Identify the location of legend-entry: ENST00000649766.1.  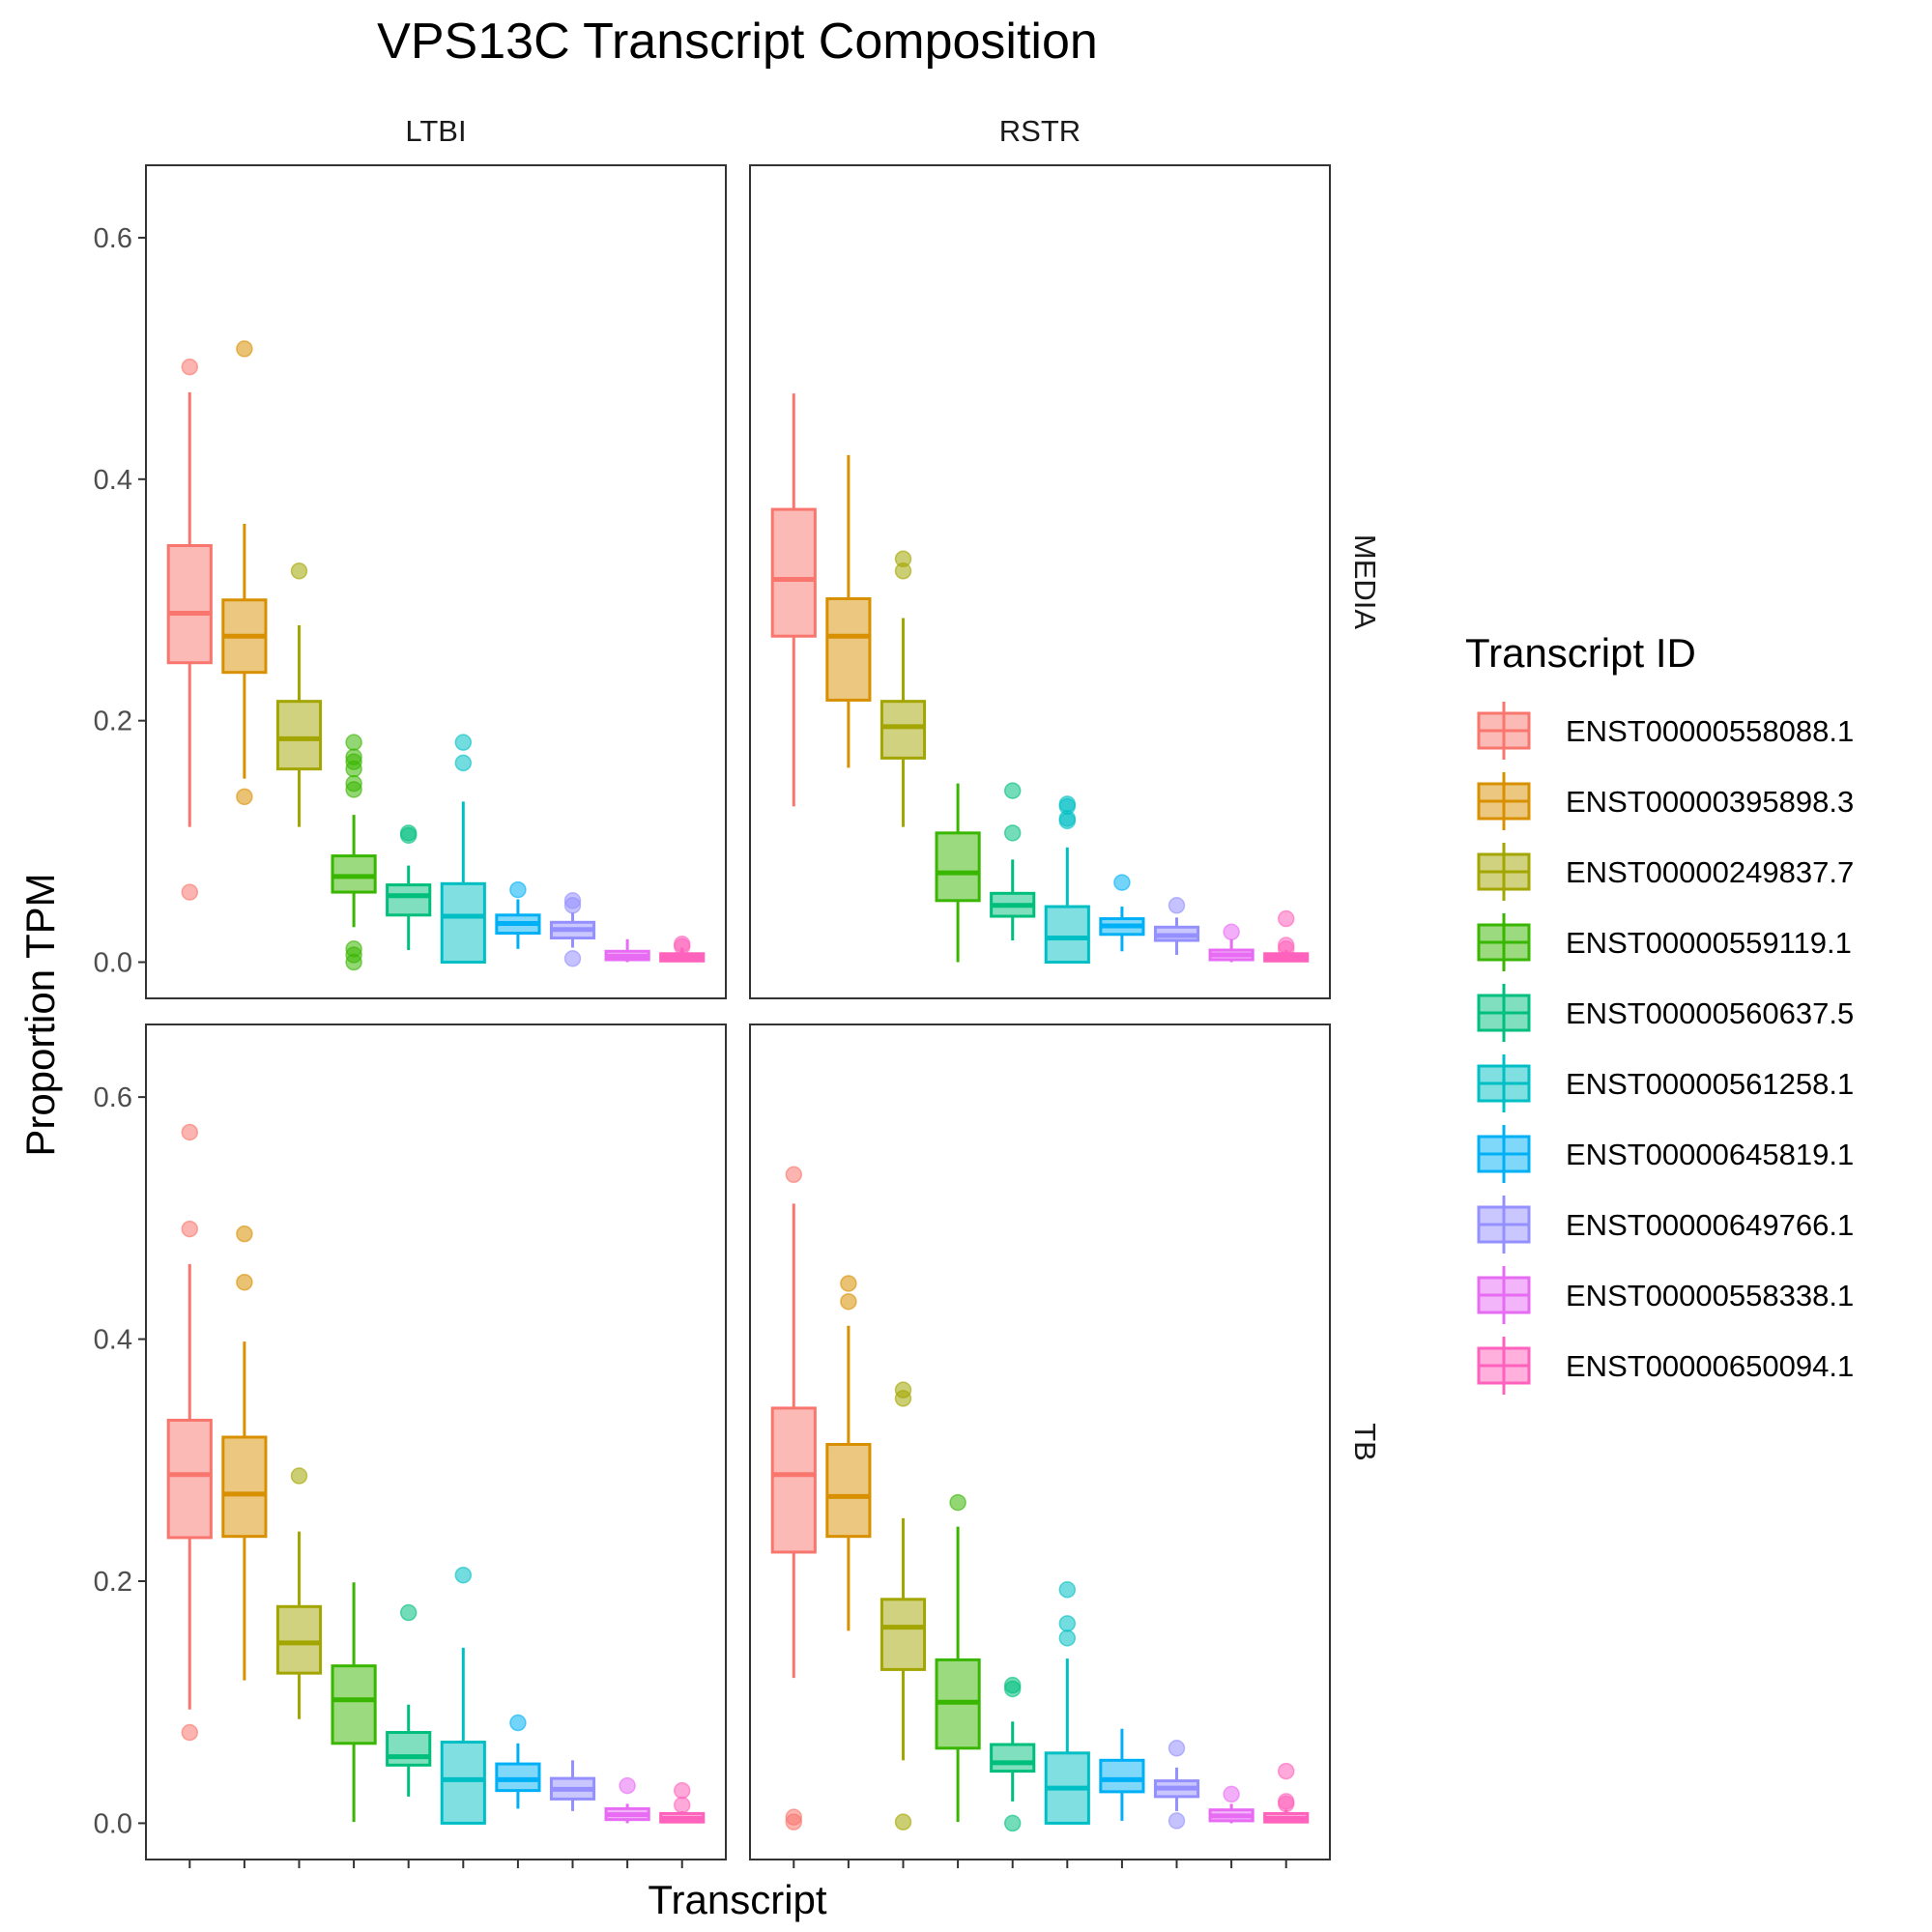
(1666, 1225).